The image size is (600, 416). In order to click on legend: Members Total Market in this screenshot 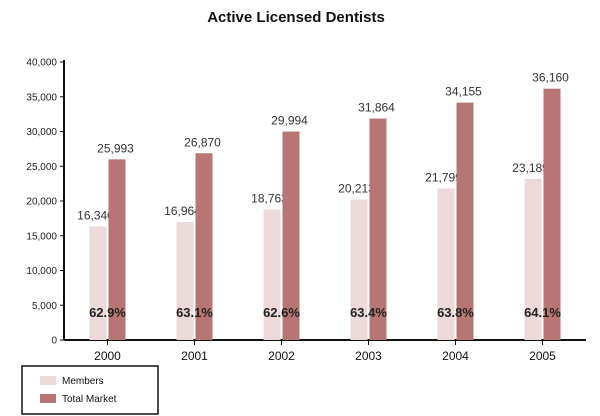, I will do `click(90, 390)`.